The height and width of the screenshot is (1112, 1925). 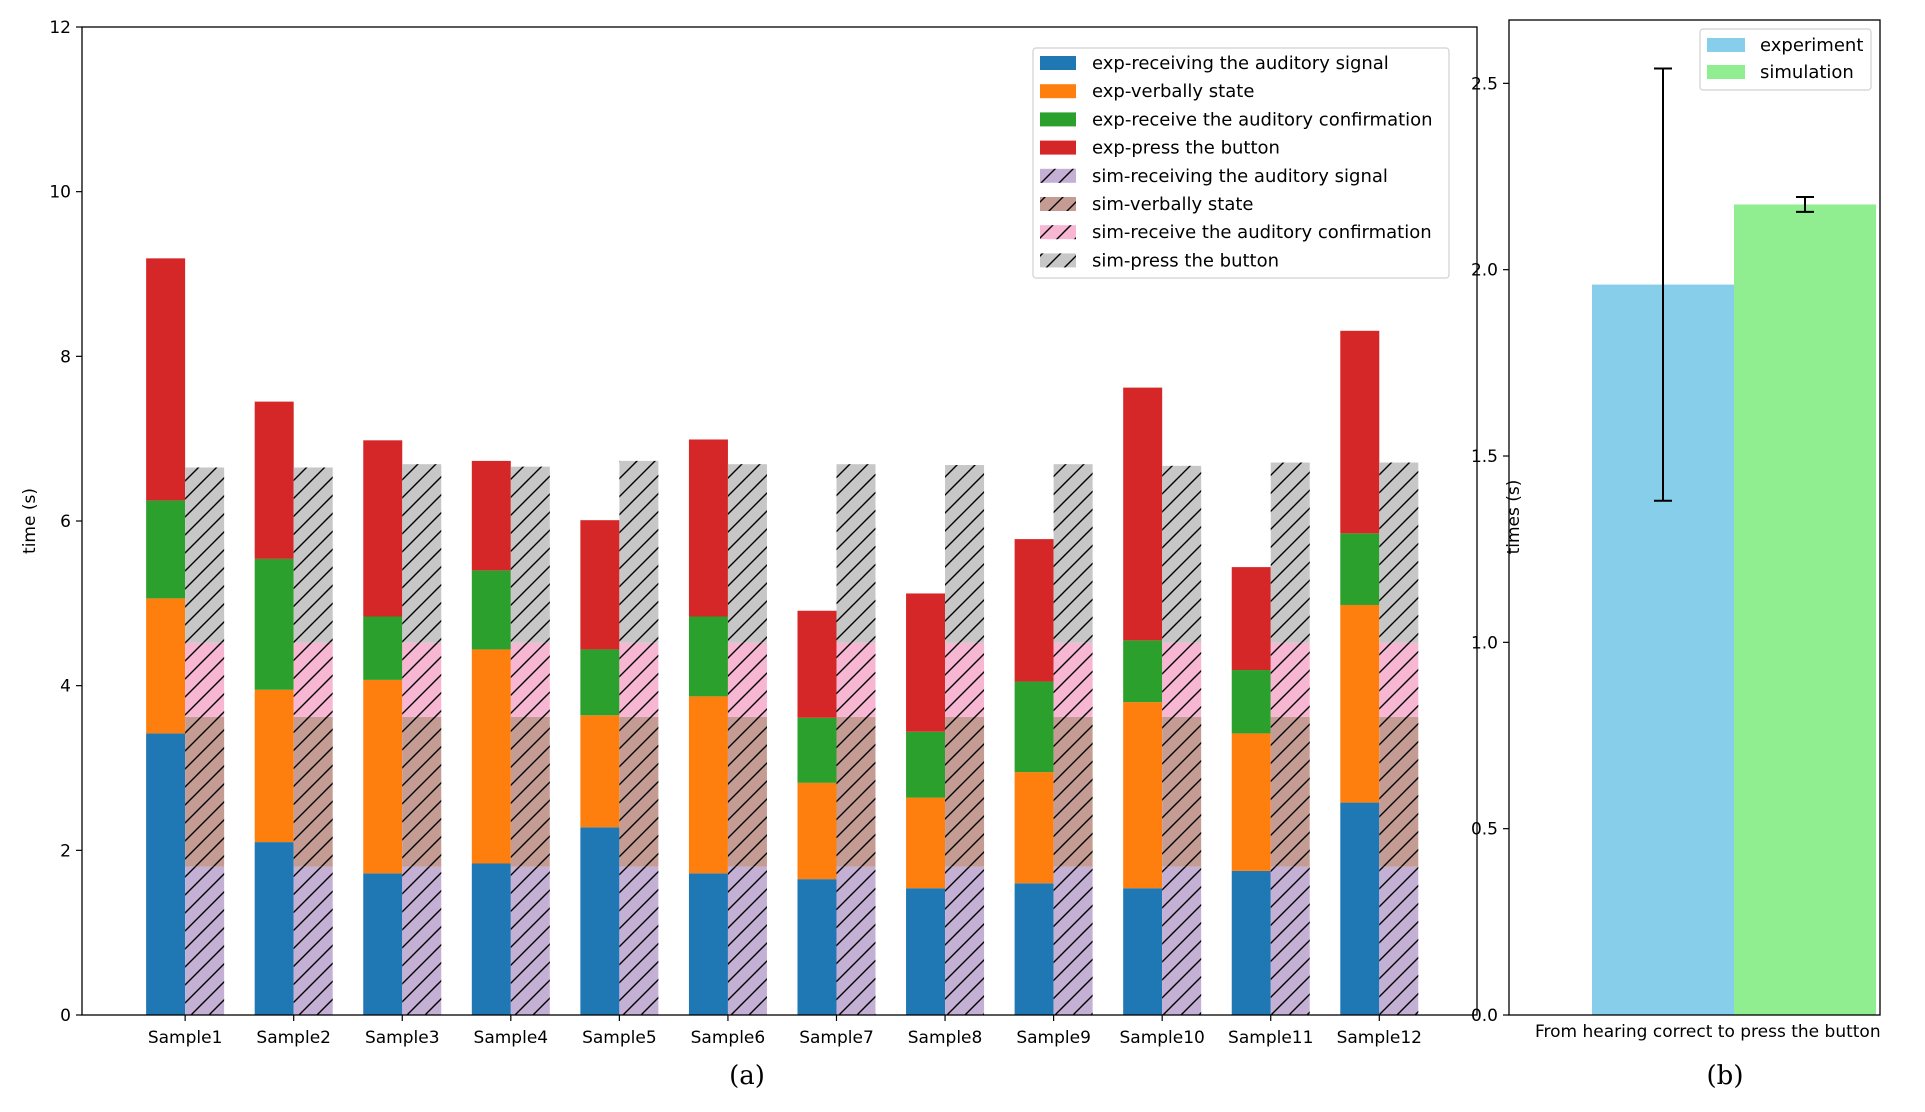 What do you see at coordinates (1708, 1032) in the screenshot?
I see `panel-b-x-tick-label: From hearing correct to press the button` at bounding box center [1708, 1032].